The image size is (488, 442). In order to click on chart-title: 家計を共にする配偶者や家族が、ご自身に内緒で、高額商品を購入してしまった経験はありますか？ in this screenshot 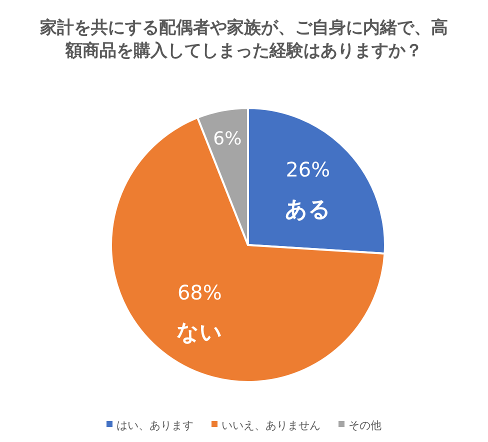, I will do `click(243, 39)`.